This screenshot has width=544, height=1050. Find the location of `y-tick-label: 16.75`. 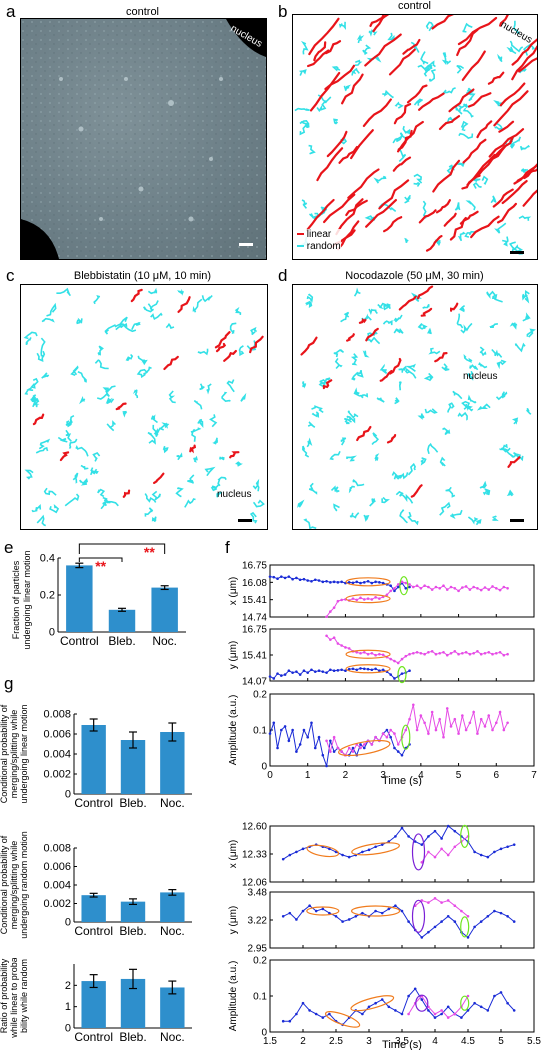

y-tick-label: 16.75 is located at coordinates (254, 566).